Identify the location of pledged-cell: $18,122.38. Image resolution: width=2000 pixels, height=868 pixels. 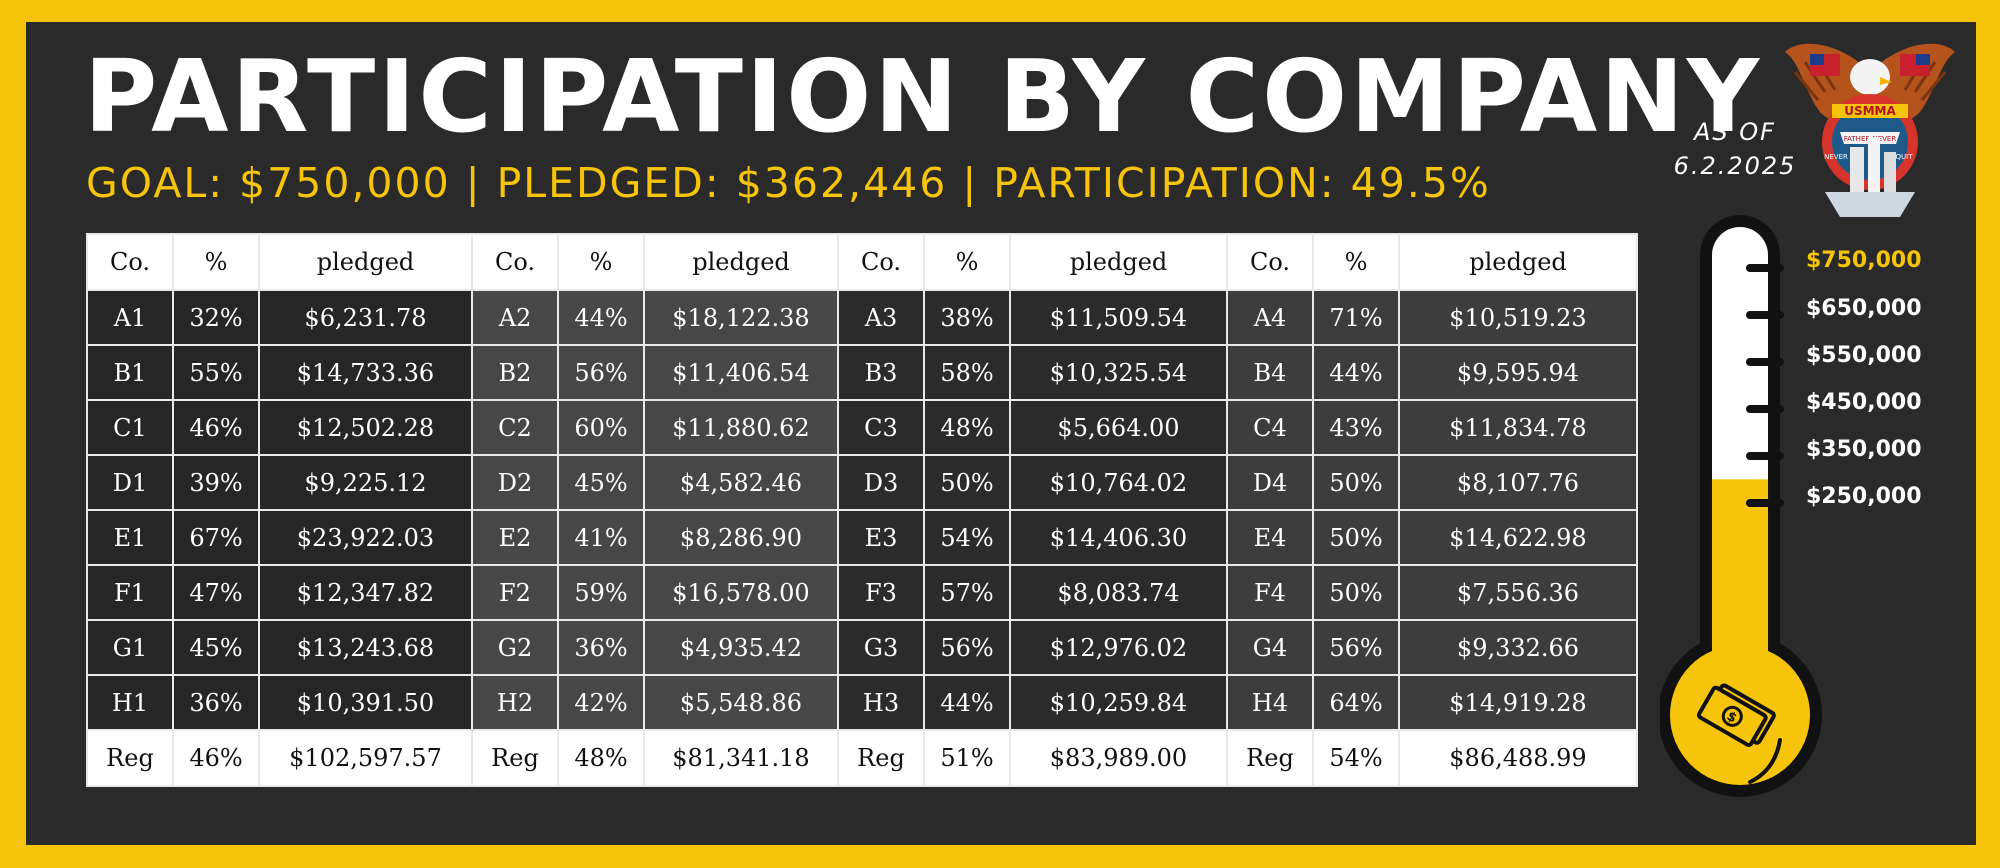
(741, 317).